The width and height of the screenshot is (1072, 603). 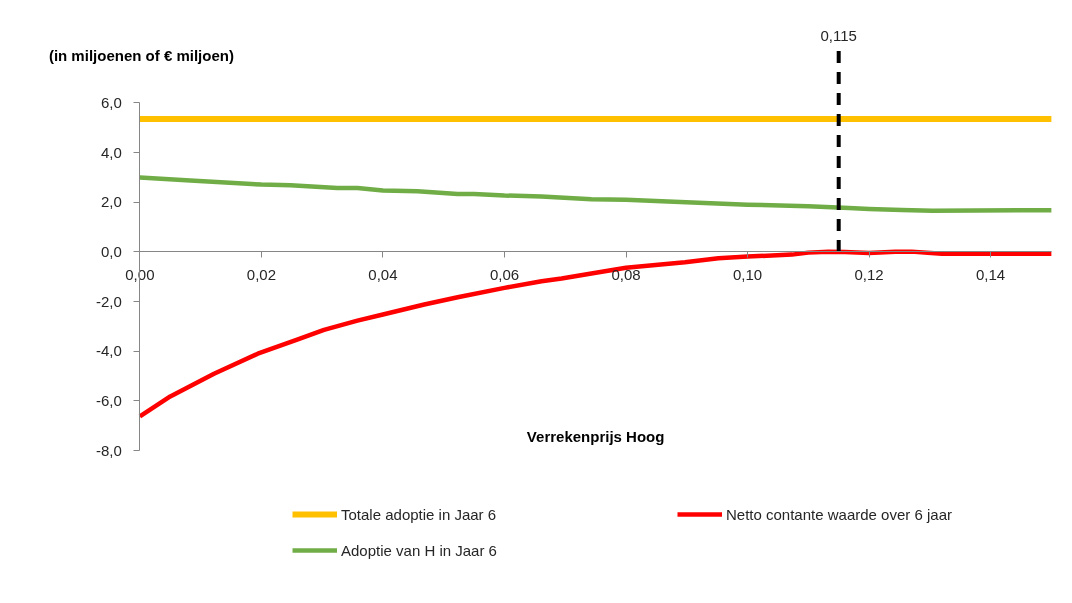 What do you see at coordinates (109, 351) in the screenshot?
I see `y-tick-label: -4,0` at bounding box center [109, 351].